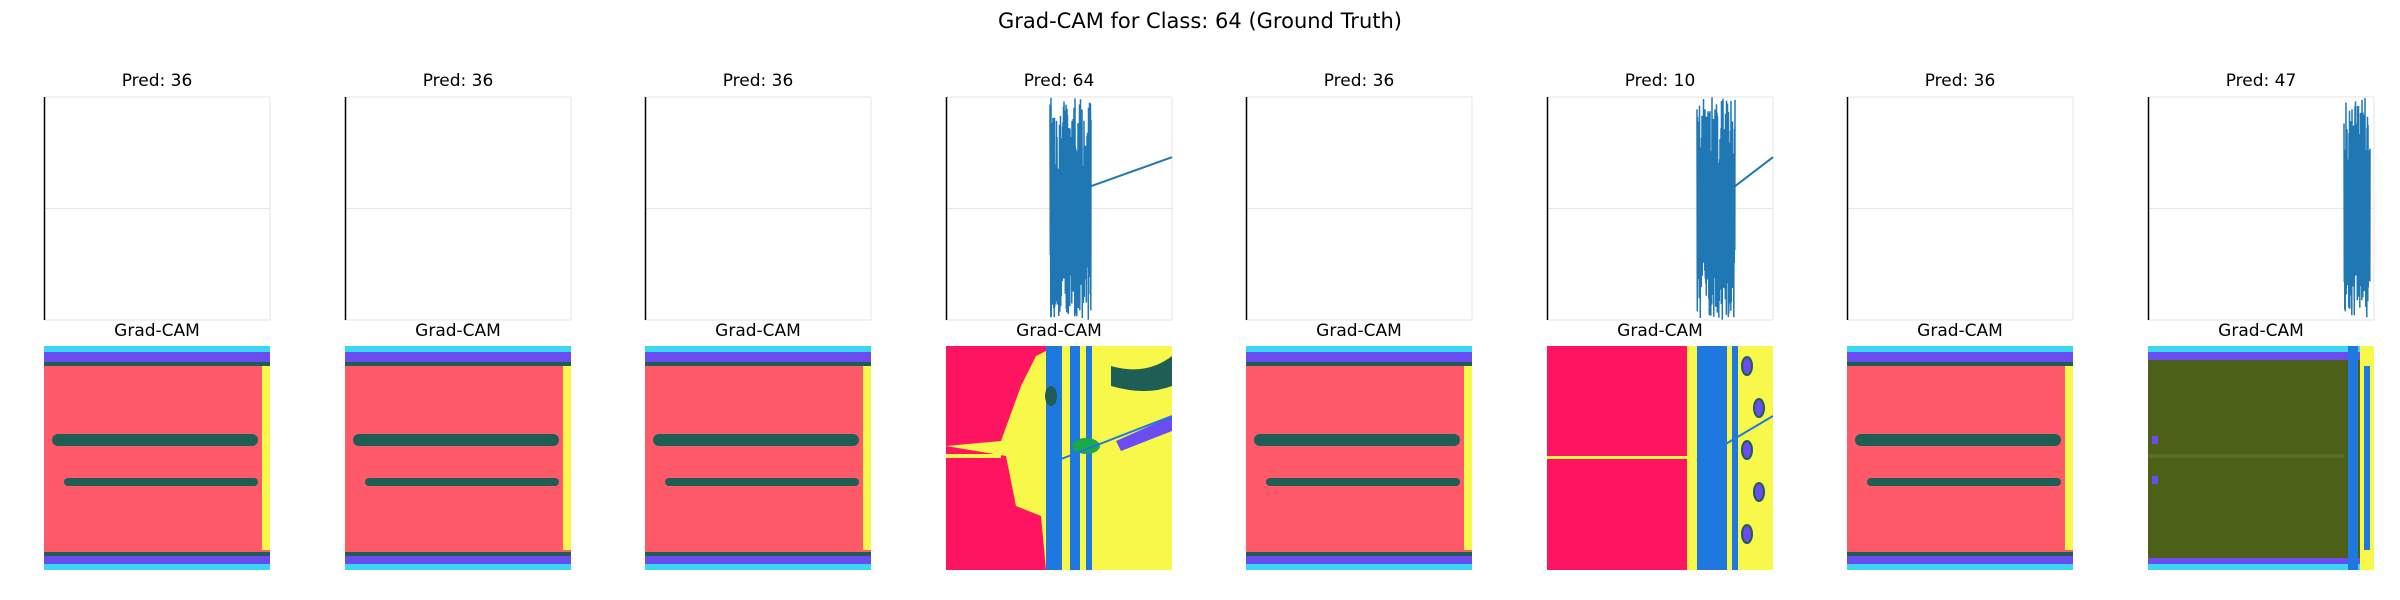 This screenshot has height=600, width=2400. What do you see at coordinates (1200, 21) in the screenshot?
I see `figure-suptitle: Grad-CAM for Class: 64 (Ground Truth)` at bounding box center [1200, 21].